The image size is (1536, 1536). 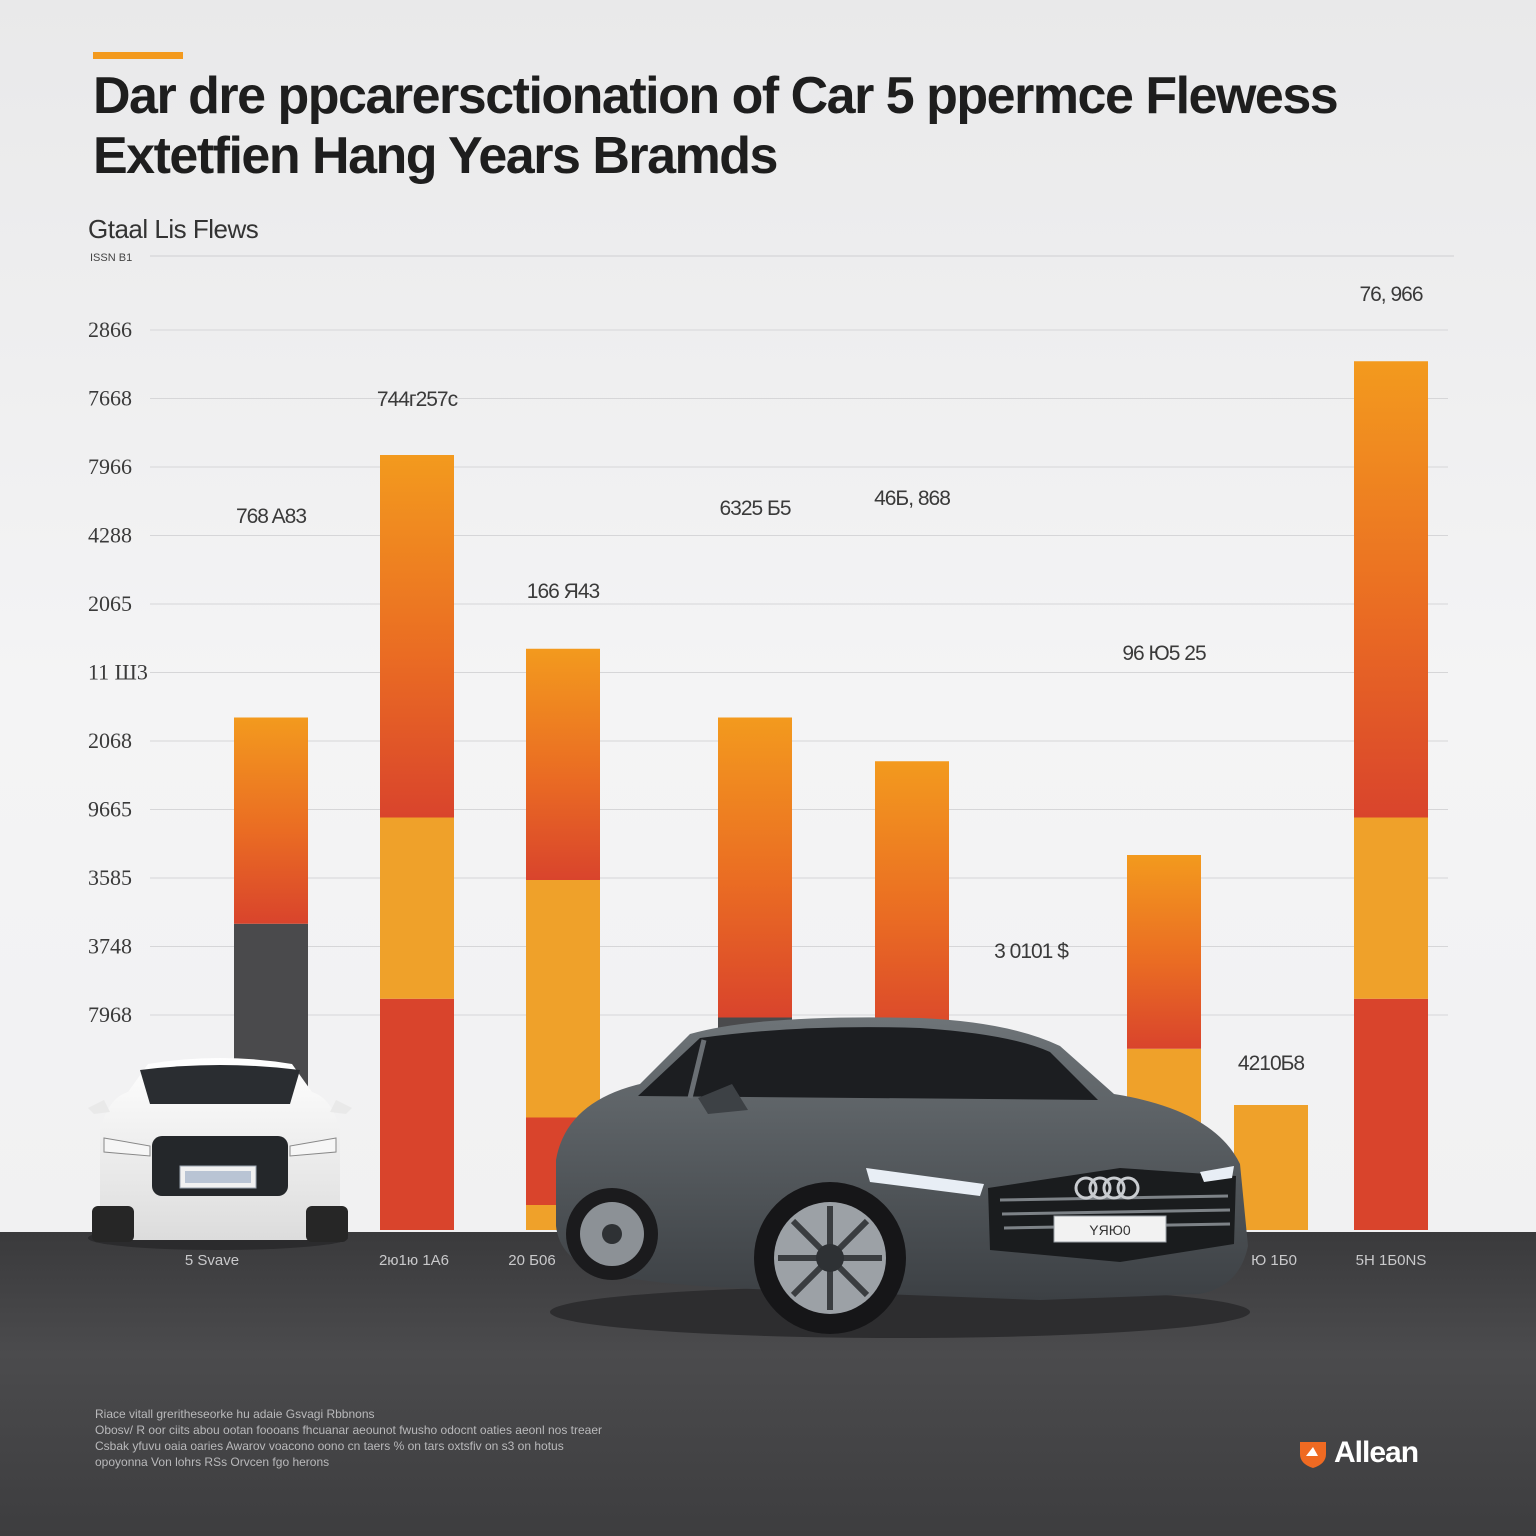 I want to click on brand-logo: Allean, so click(x=1357, y=1453).